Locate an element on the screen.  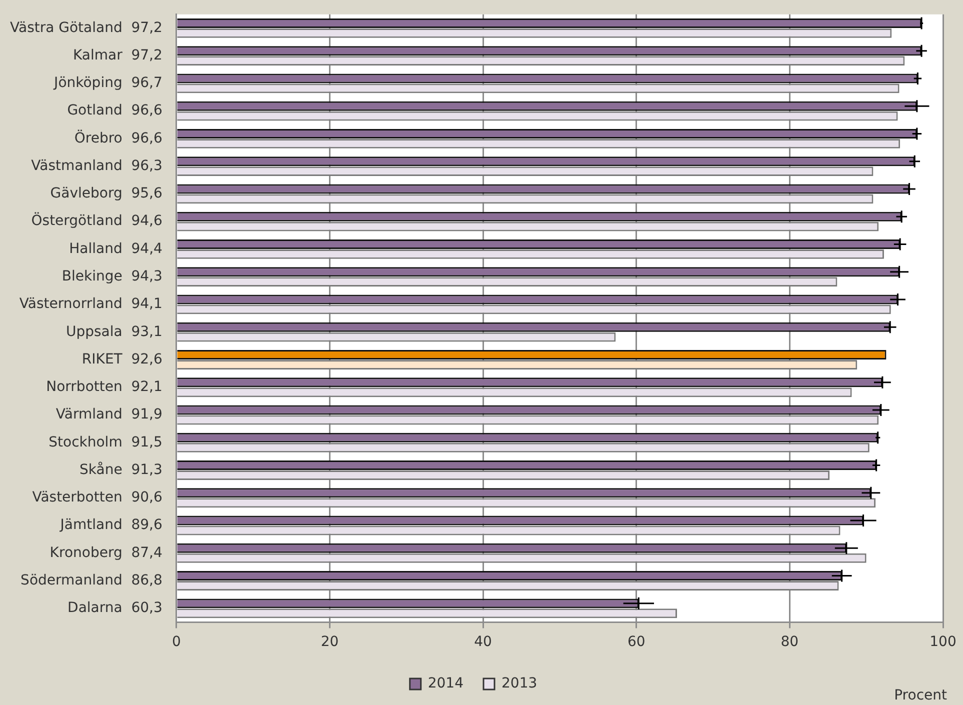
x-tick-label: 80 is located at coordinates (789, 642).